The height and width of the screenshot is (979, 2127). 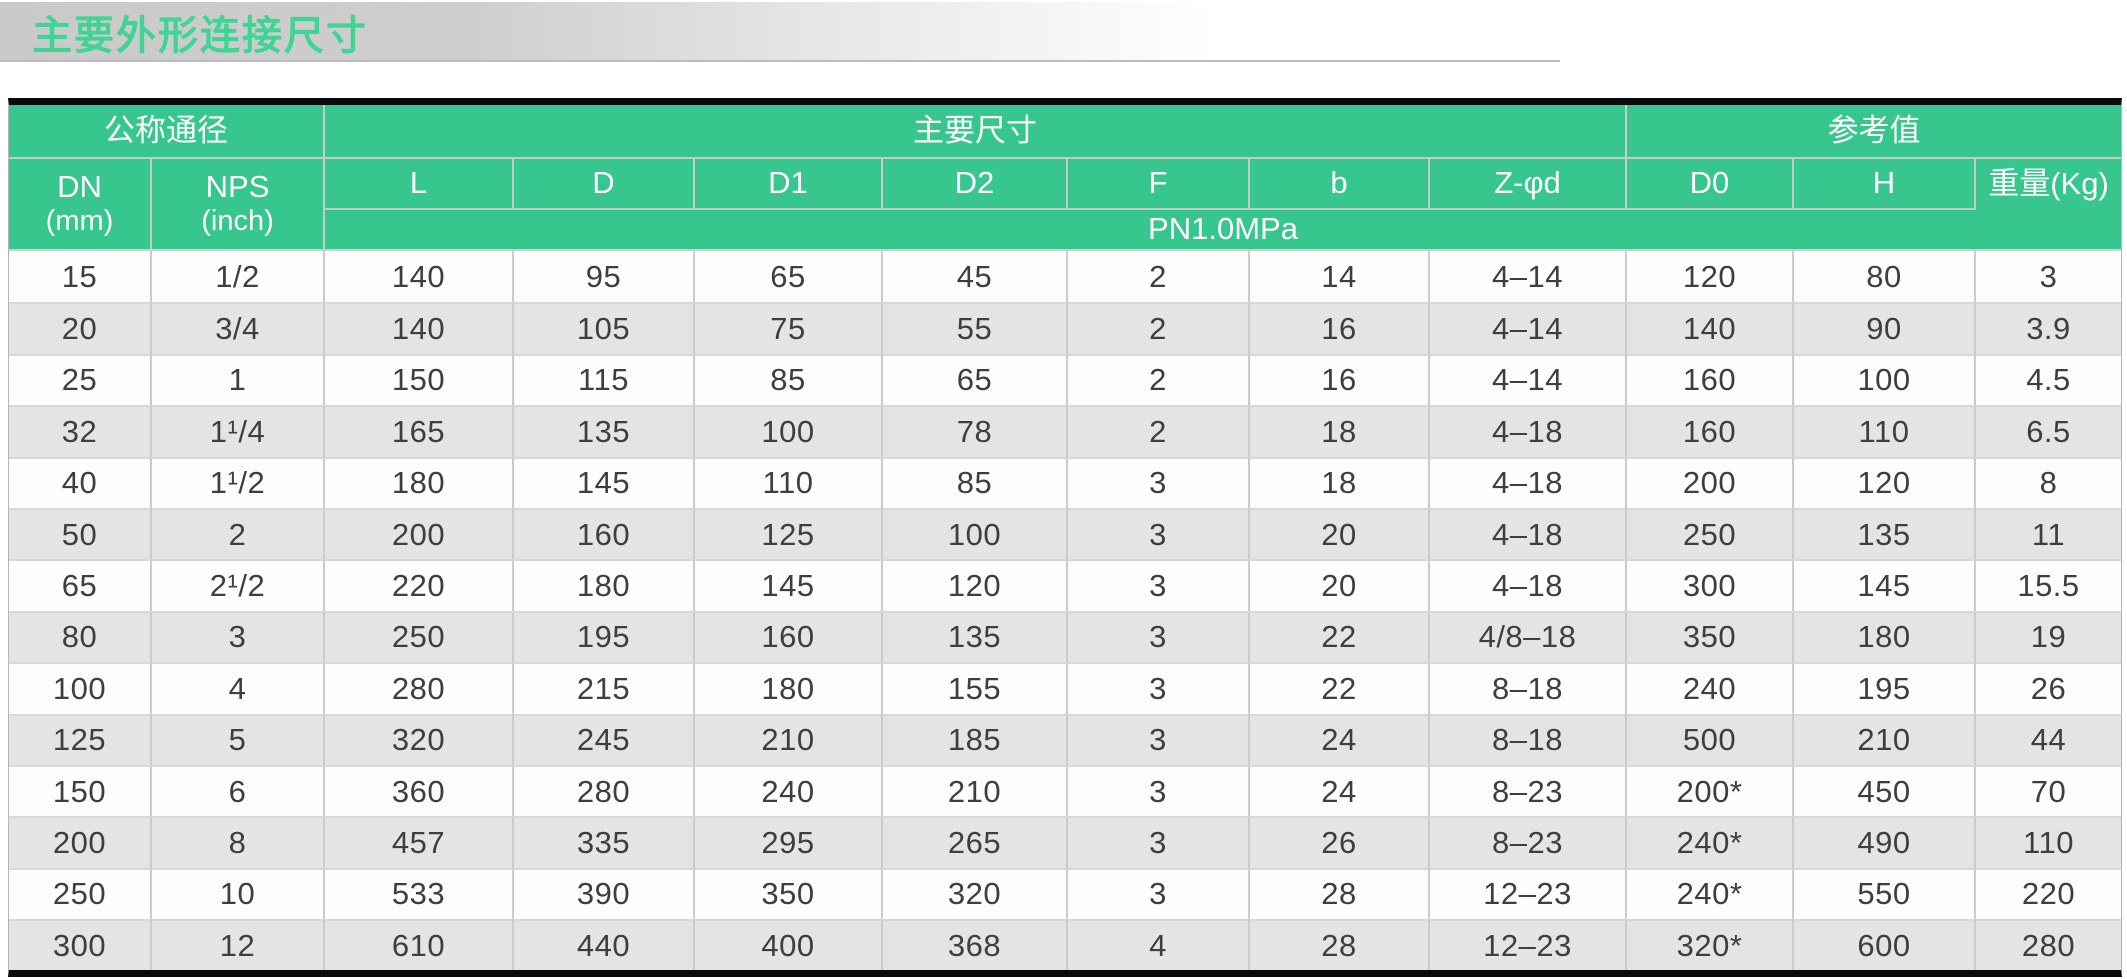 What do you see at coordinates (2048, 184) in the screenshot?
I see `column-header-weight: 重量(Kg)` at bounding box center [2048, 184].